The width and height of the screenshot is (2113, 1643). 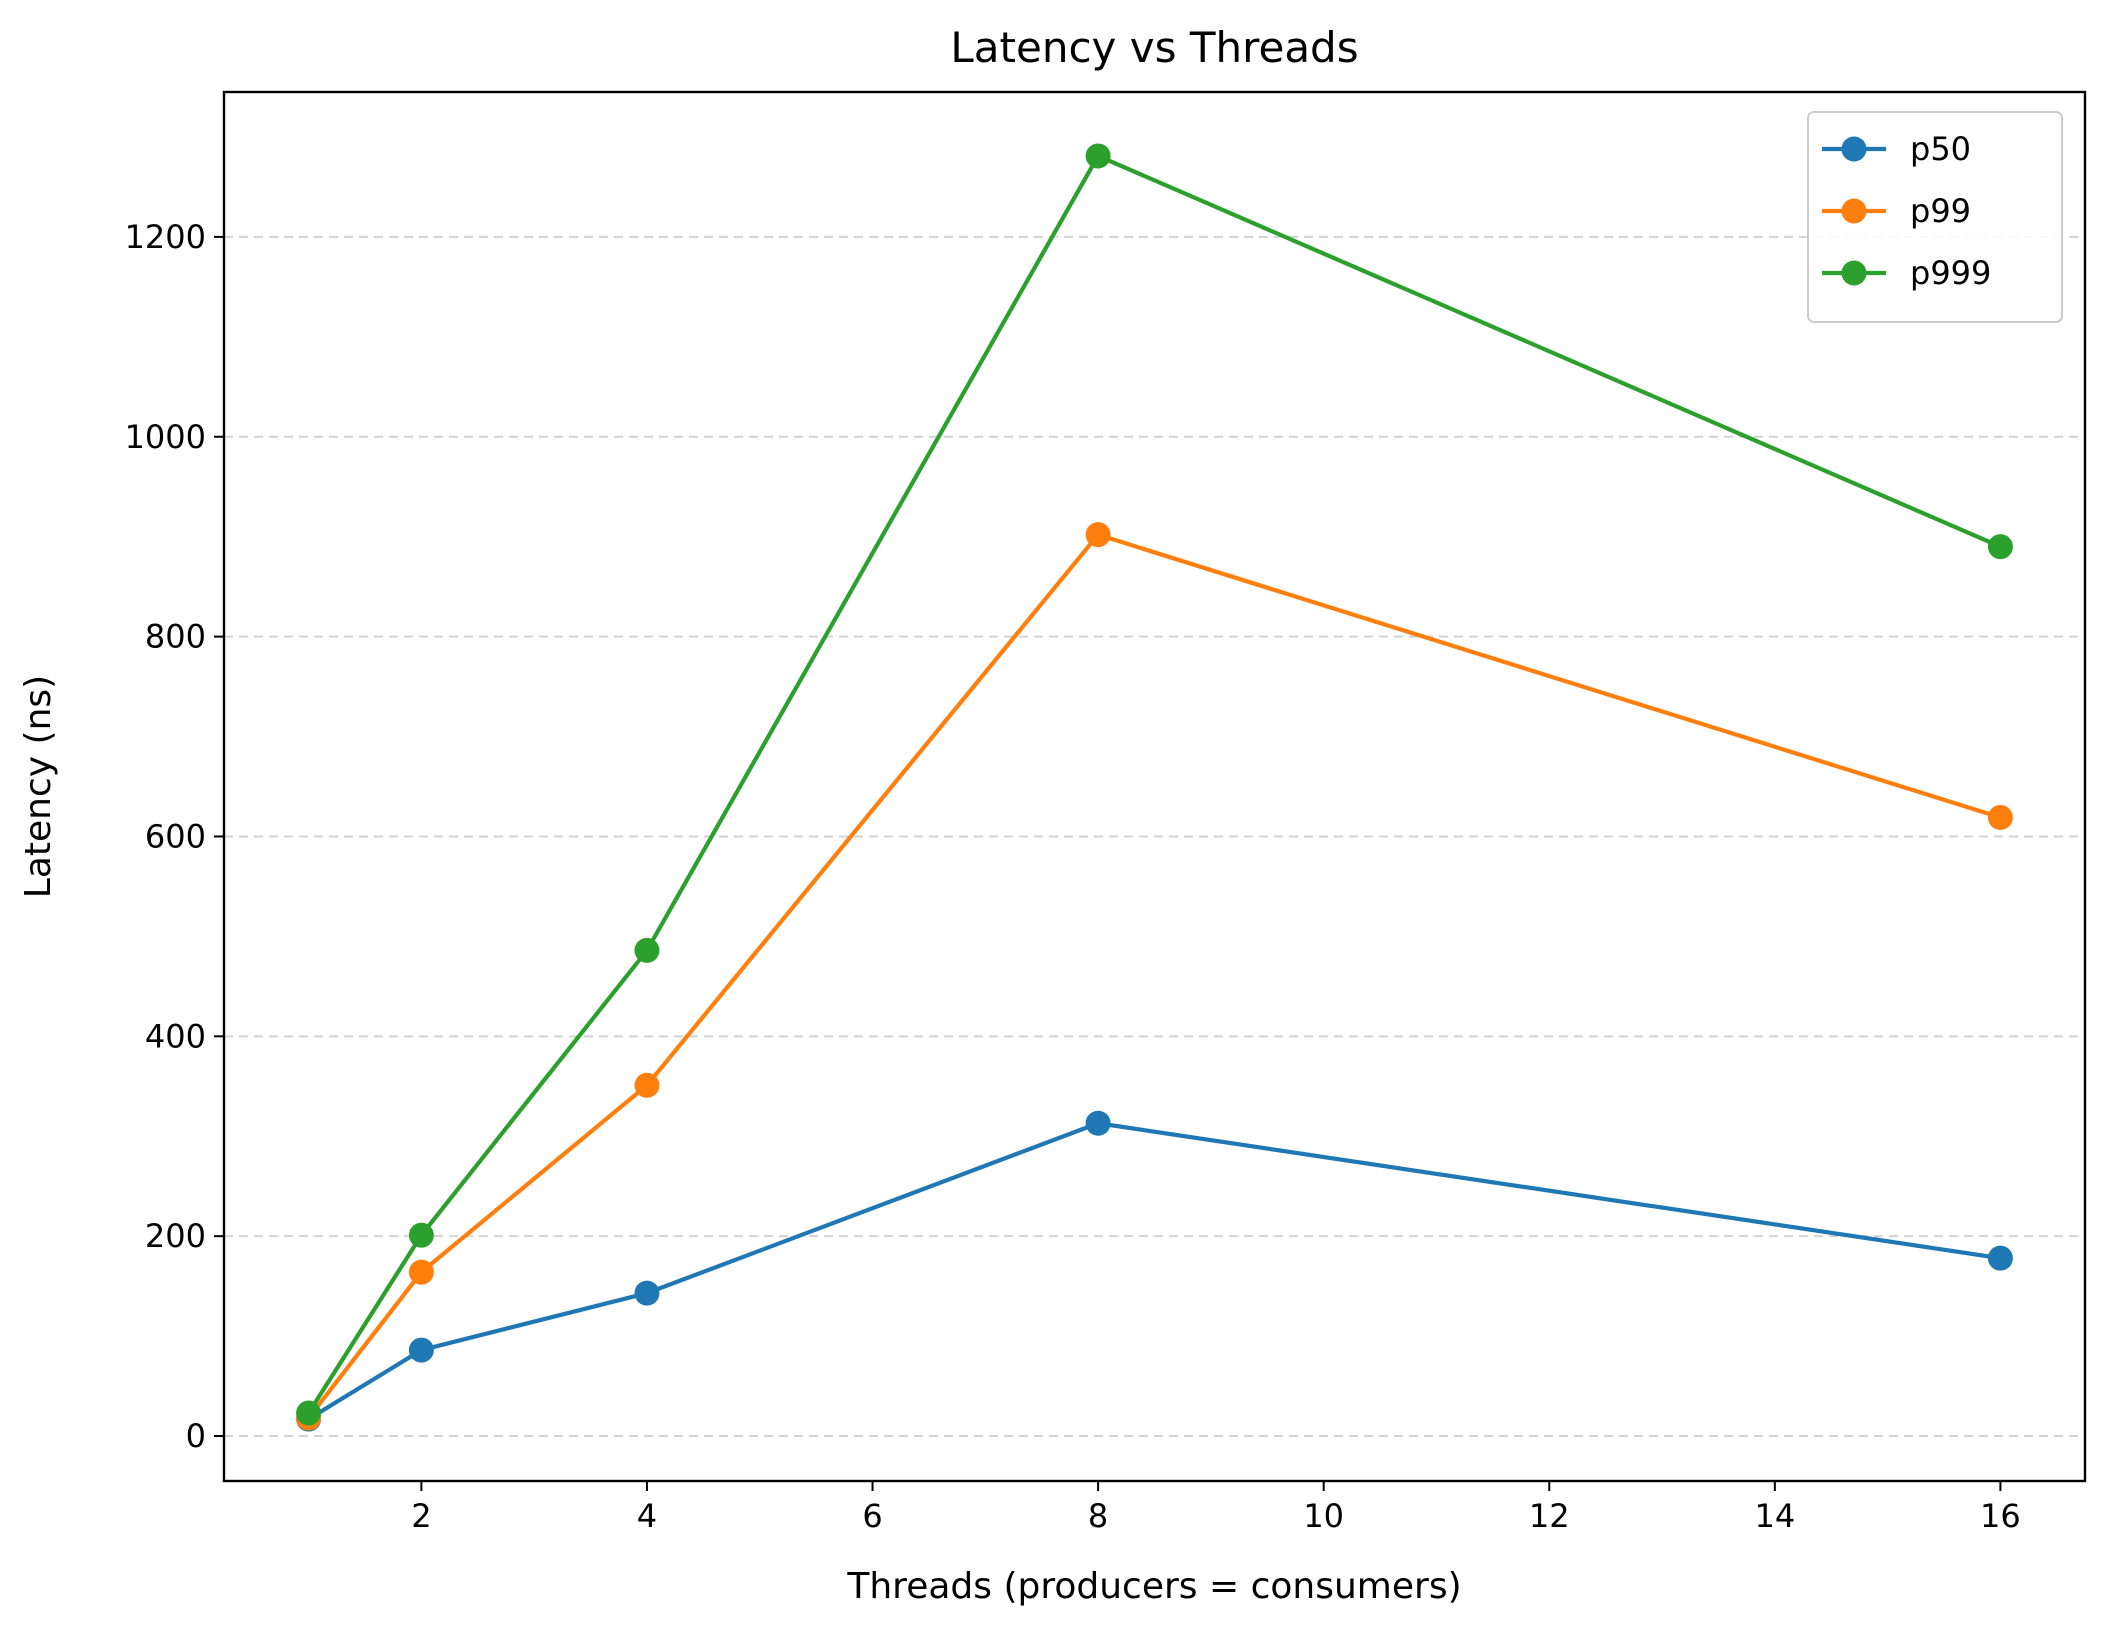 What do you see at coordinates (1950, 273) in the screenshot?
I see `legend-label: p999` at bounding box center [1950, 273].